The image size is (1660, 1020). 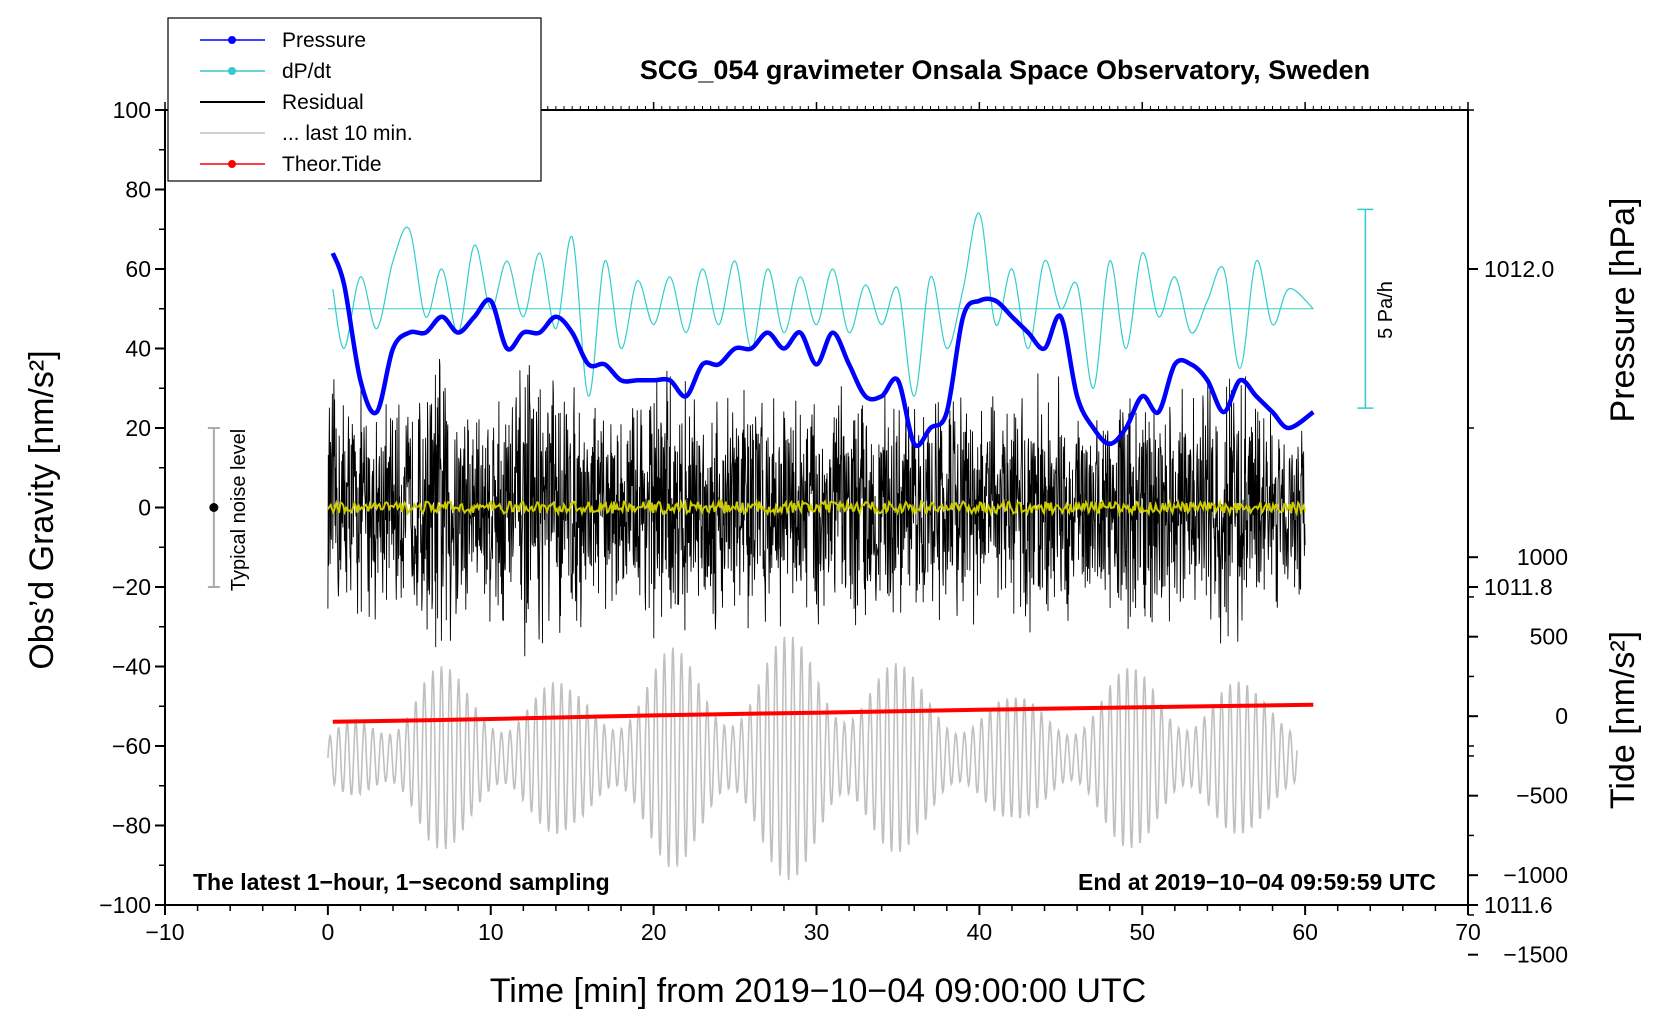 I want to click on y-tick-label: 80, so click(x=138, y=190).